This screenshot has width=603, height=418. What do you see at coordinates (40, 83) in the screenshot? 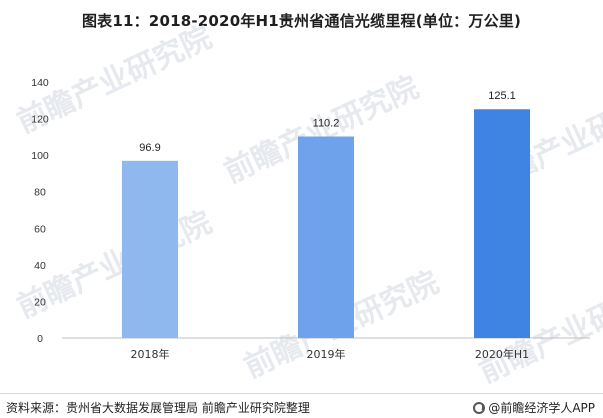
I see `y-tick-label: 140` at bounding box center [40, 83].